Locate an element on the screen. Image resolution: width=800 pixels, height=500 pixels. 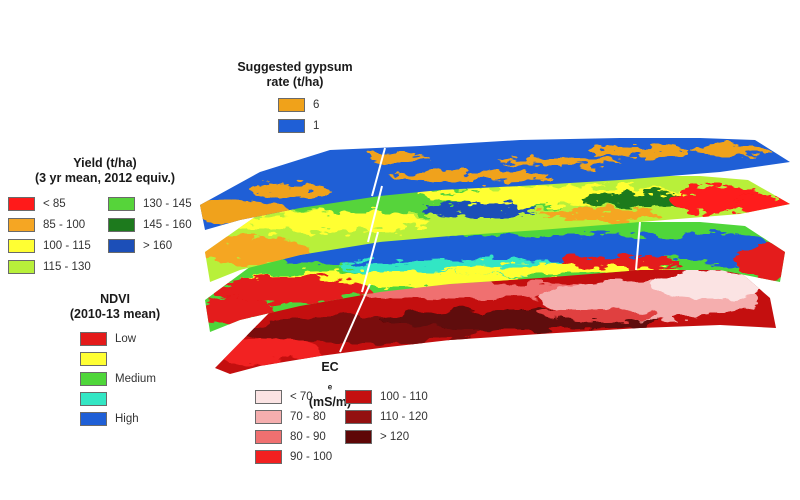
yield-legend-item: 115 - 130 is located at coordinates (49, 267).